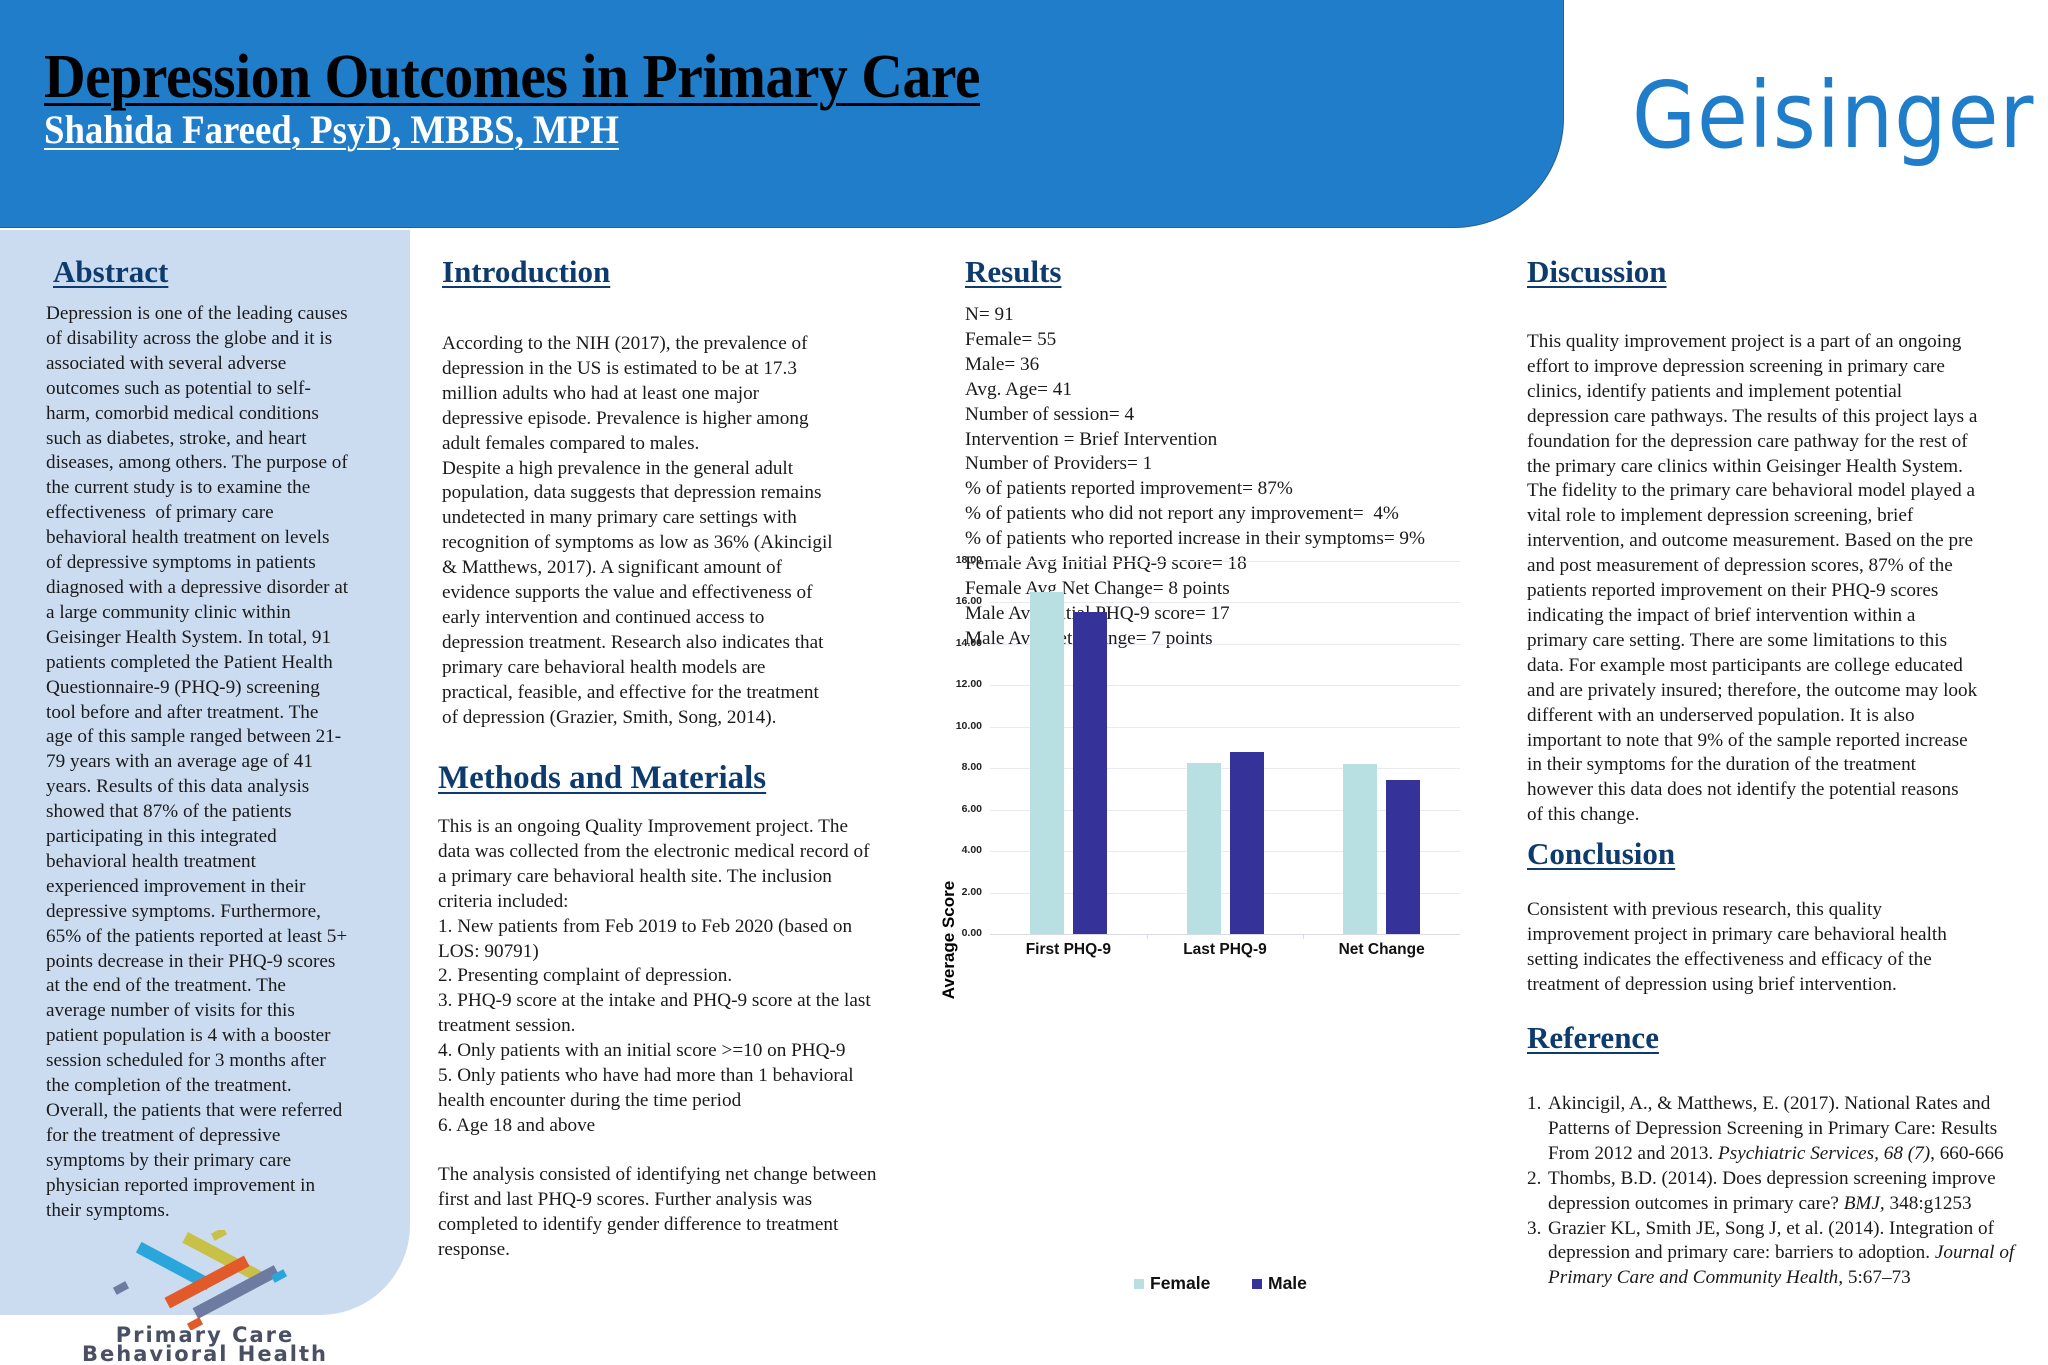 The height and width of the screenshot is (1365, 2048). Describe the element at coordinates (111, 271) in the screenshot. I see `abstract-heading: Abstract` at that location.